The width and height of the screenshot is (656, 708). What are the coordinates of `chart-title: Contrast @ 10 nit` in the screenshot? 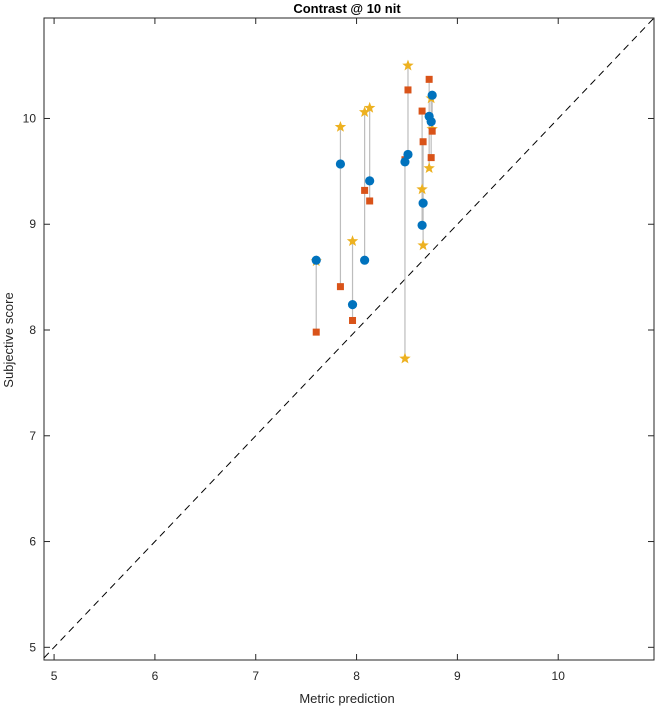 It's located at (347, 8).